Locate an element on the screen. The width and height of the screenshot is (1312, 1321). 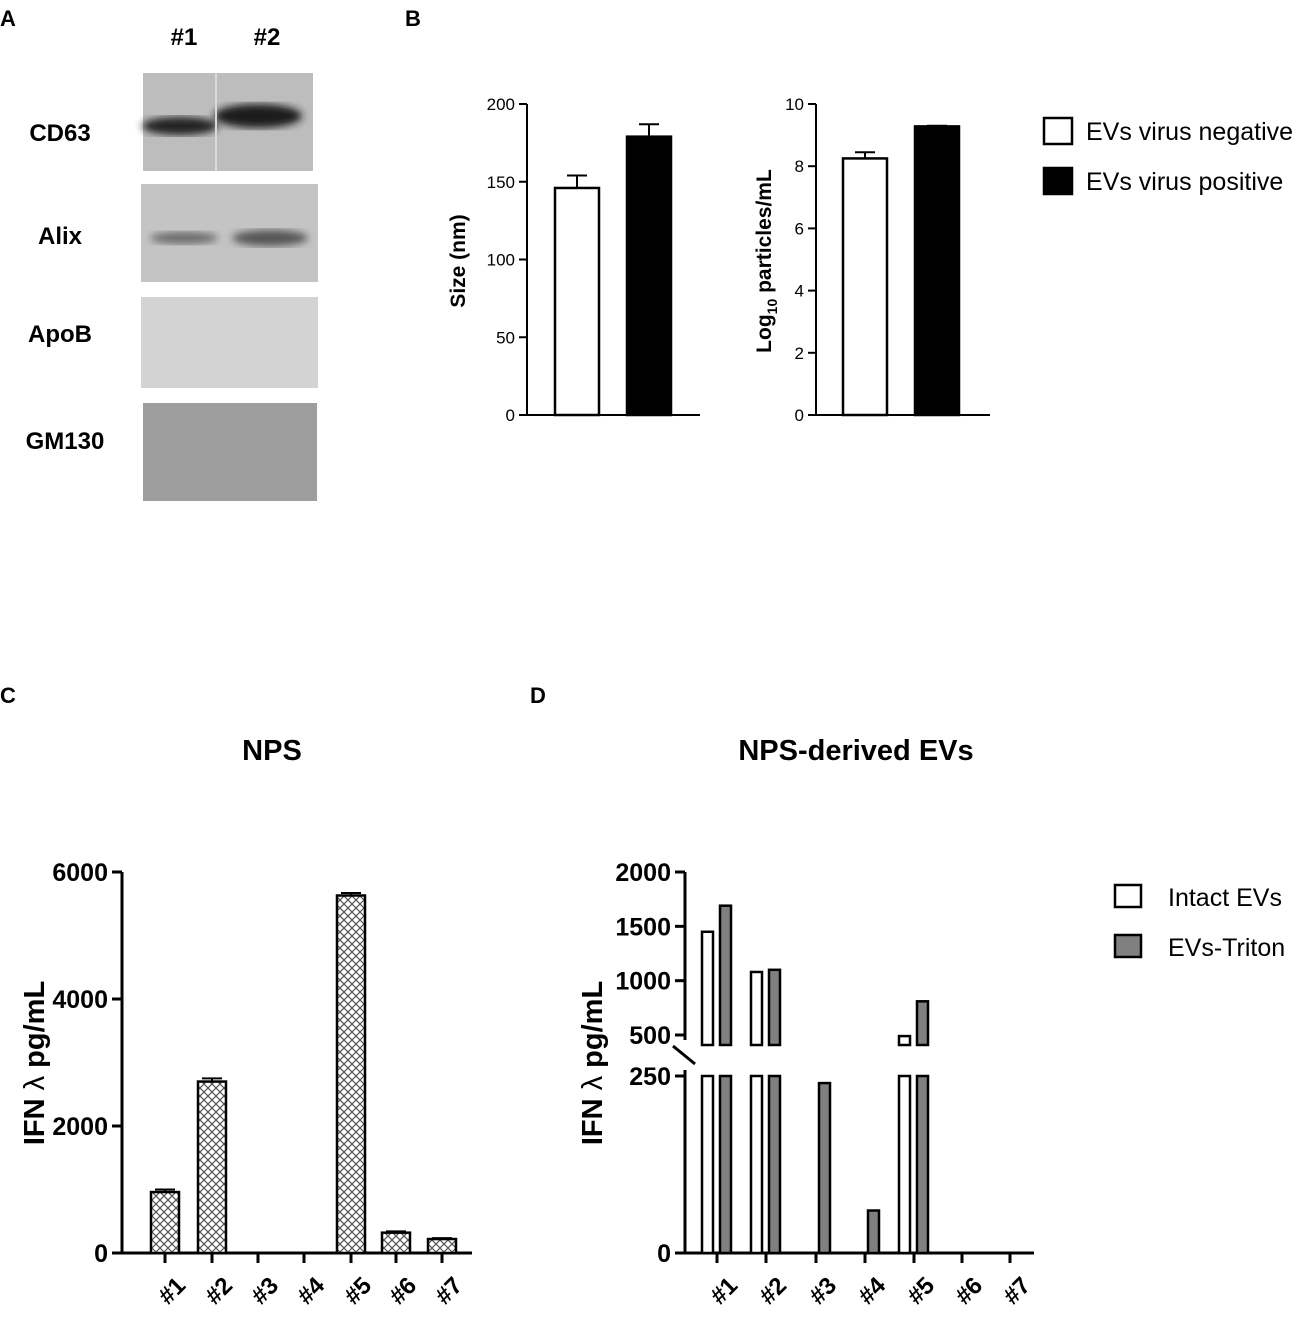
y-tick-label: 150 is located at coordinates (501, 182).